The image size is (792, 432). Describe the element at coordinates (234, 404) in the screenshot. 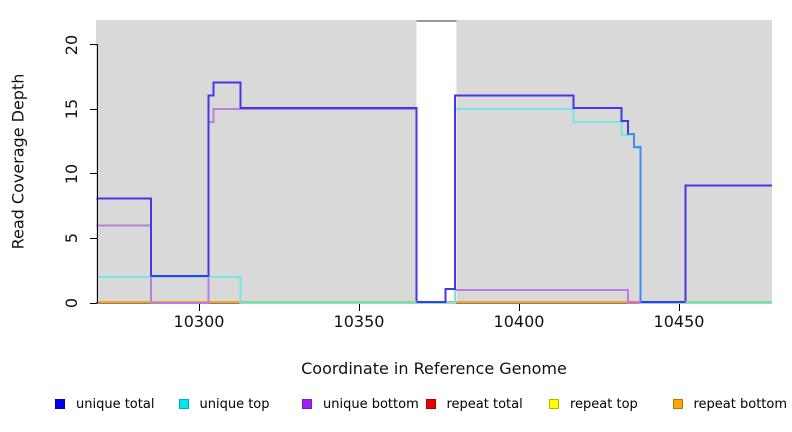

I see `legend-label-unique-top: unique top` at that location.